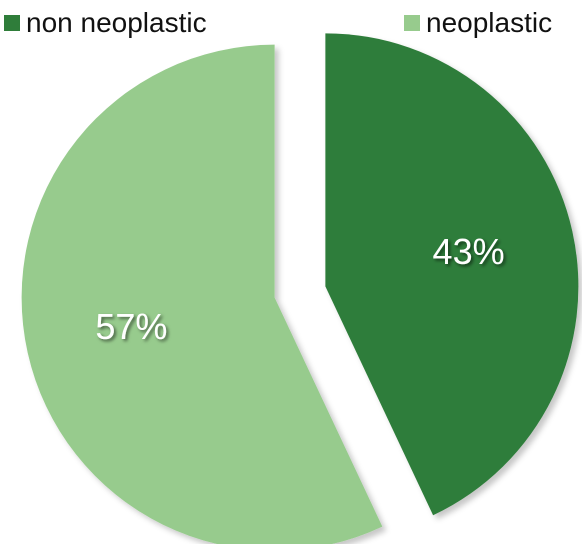 The height and width of the screenshot is (544, 582). Describe the element at coordinates (131, 326) in the screenshot. I see `data-label-neoplastic: 57%` at that location.